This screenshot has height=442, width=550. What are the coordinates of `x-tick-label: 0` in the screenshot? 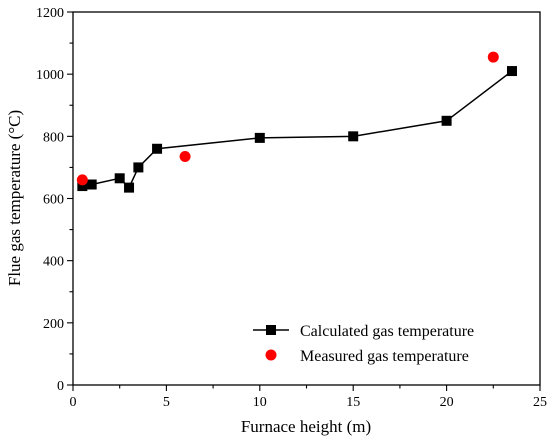 It's located at (73, 402).